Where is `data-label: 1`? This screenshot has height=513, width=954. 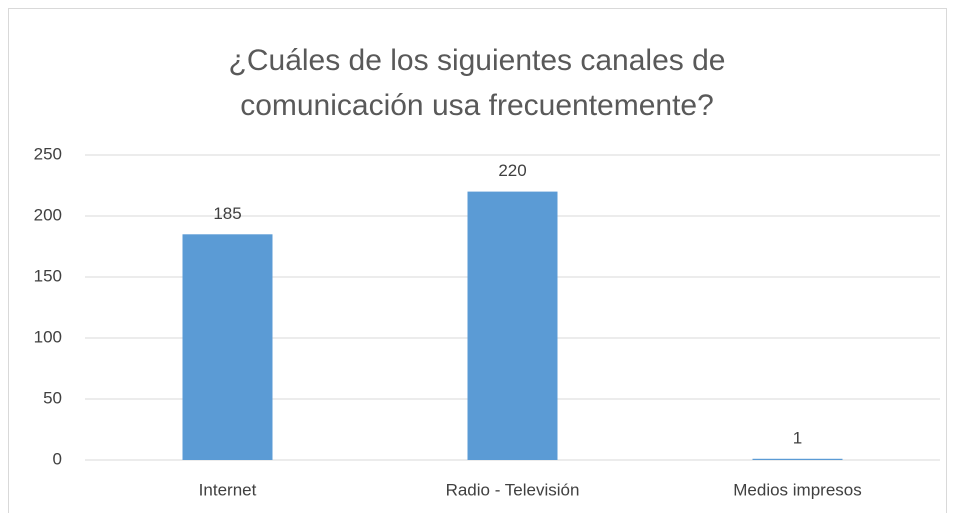
data-label: 1 is located at coordinates (797, 437).